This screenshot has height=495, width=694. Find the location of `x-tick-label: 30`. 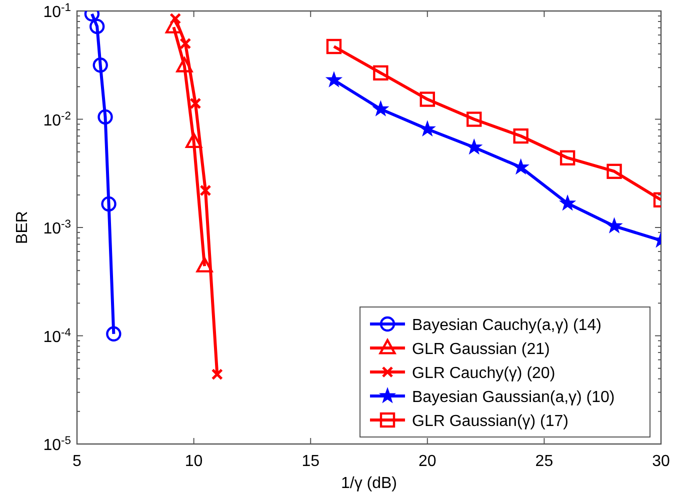

x-tick-label: 30 is located at coordinates (661, 461).